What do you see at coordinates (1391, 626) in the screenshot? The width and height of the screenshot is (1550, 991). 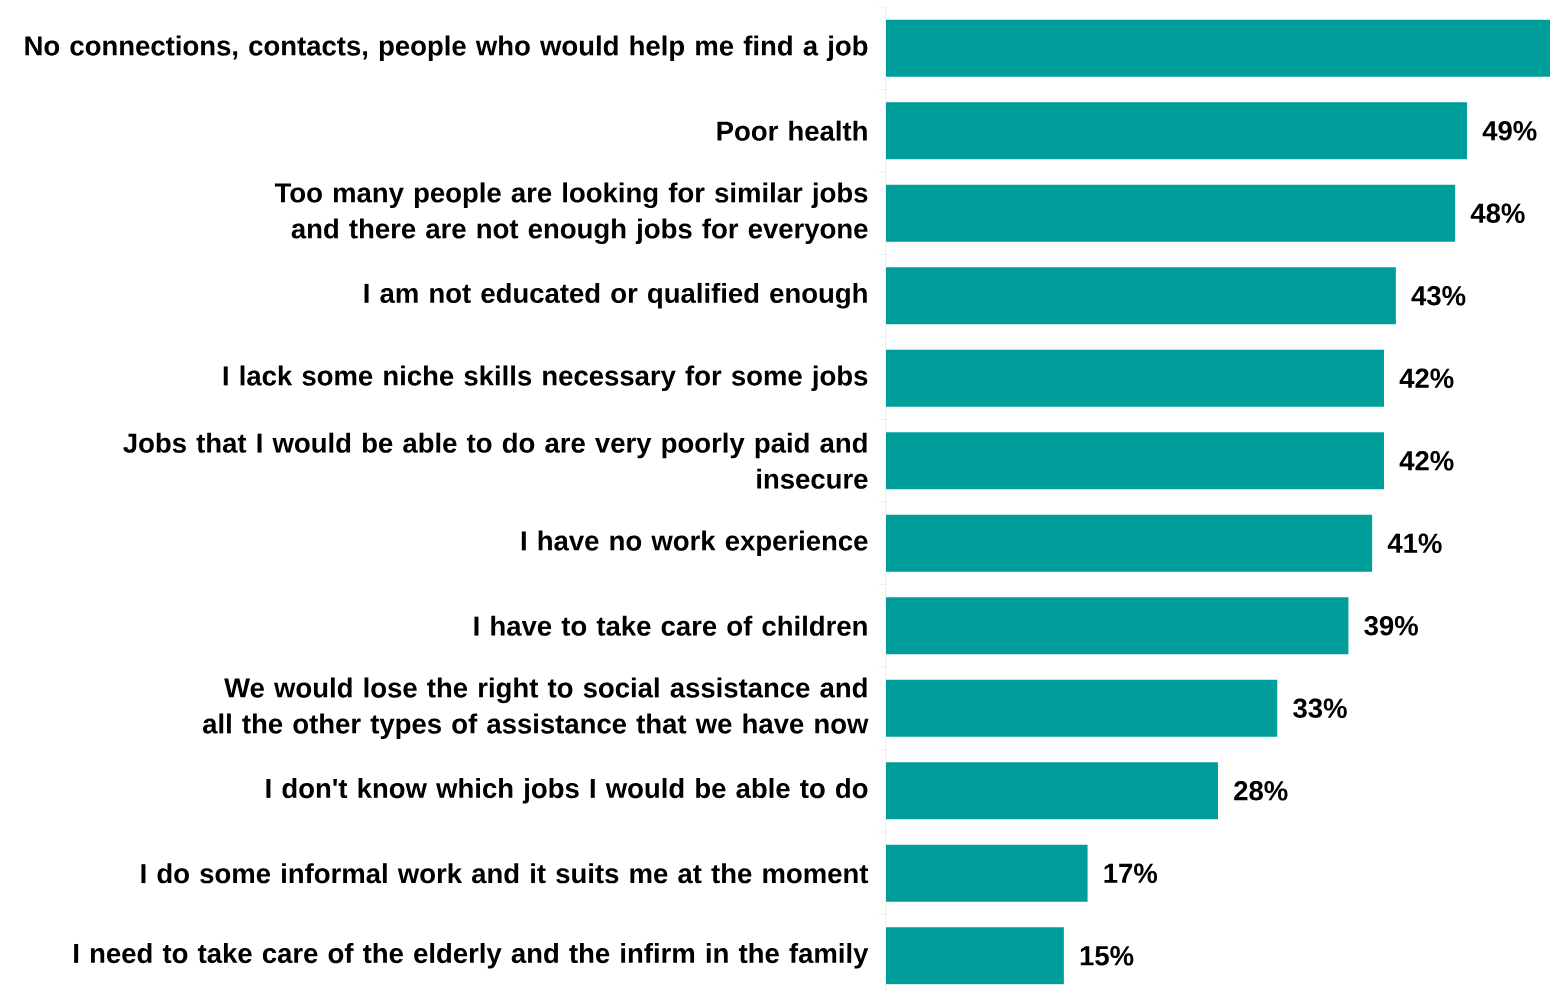 I see `data-label: 39%` at bounding box center [1391, 626].